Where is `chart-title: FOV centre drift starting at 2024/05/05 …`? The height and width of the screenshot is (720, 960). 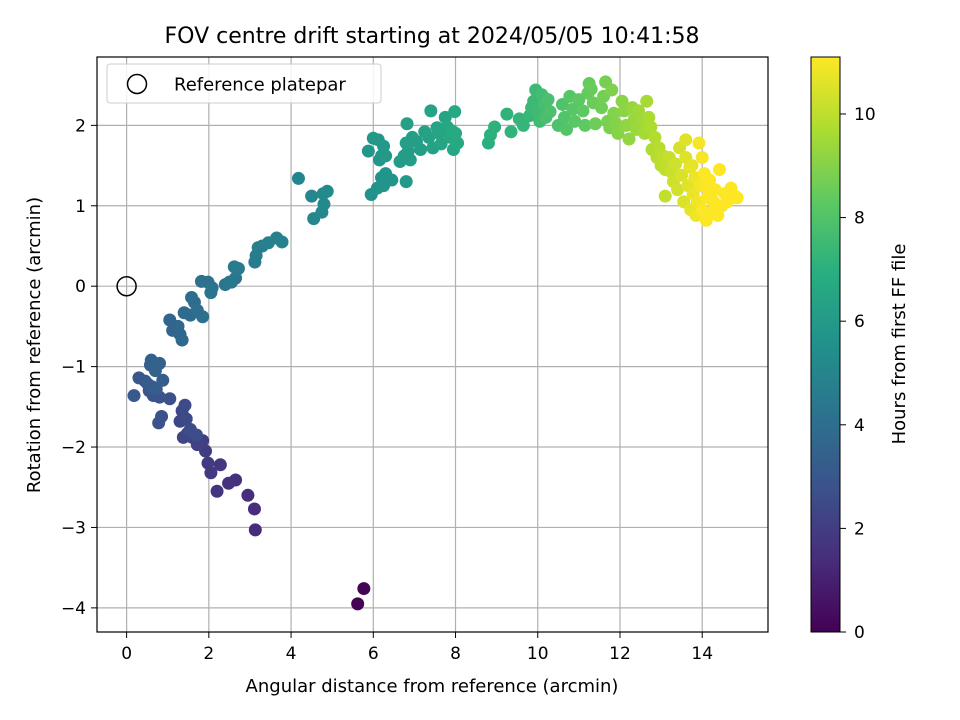 chart-title: FOV centre drift starting at 2024/05/05 … is located at coordinates (432, 36).